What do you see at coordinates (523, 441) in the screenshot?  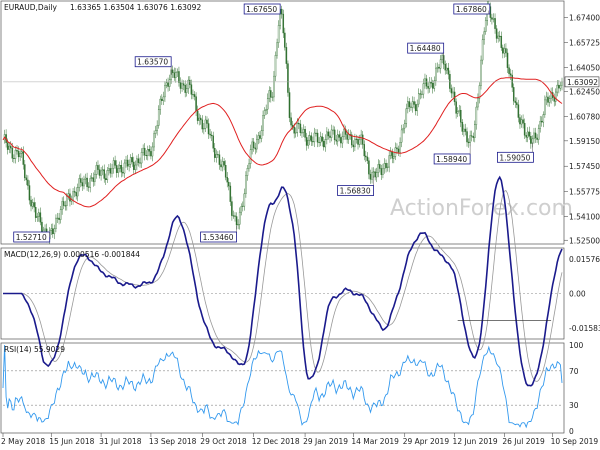 I see `time-tick-label: 26 Jul 2019` at bounding box center [523, 441].